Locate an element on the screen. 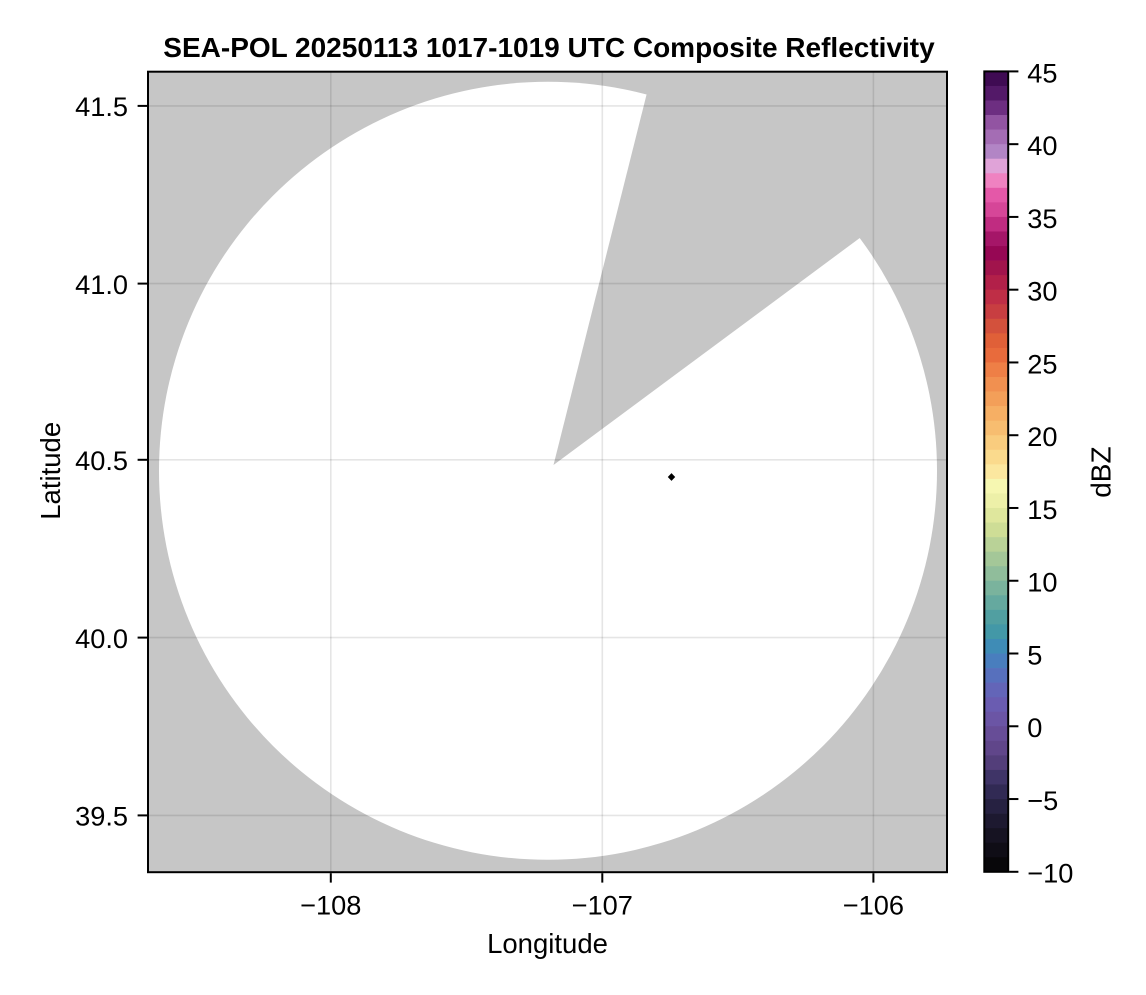  svg-text: dBZ is located at coordinates (1100, 471).